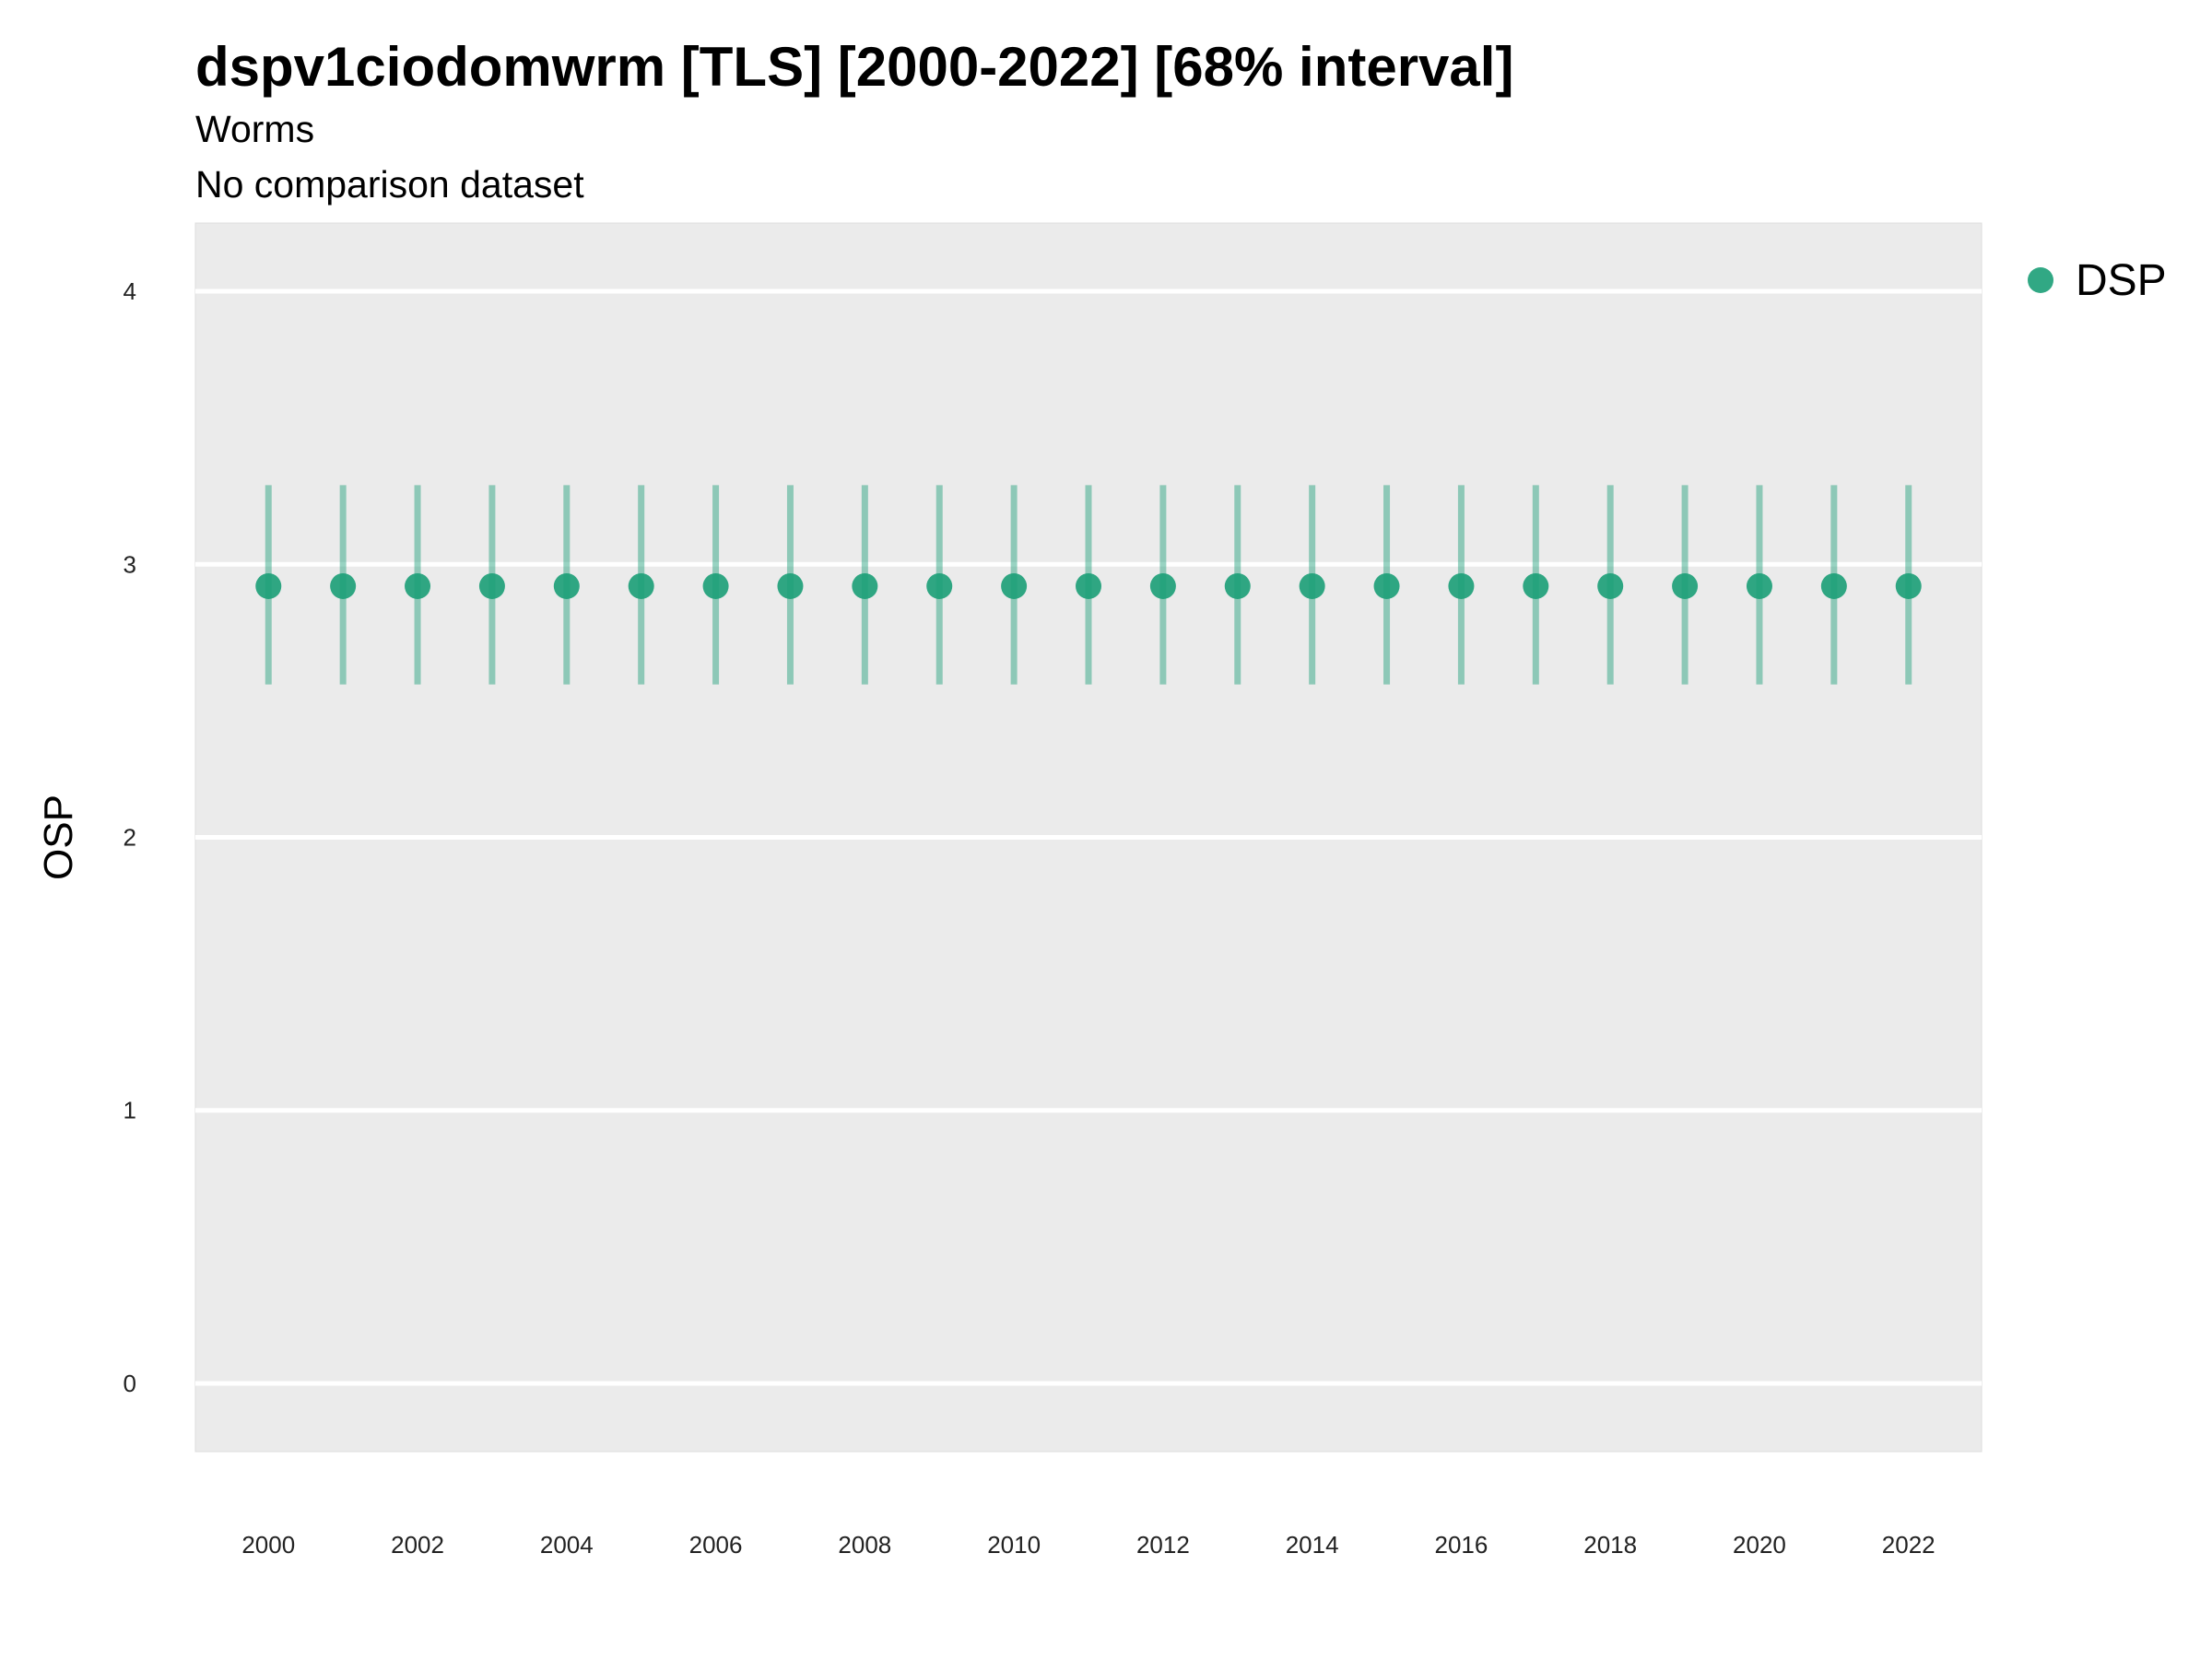  What do you see at coordinates (1536, 585) in the screenshot?
I see `data-point-2017` at bounding box center [1536, 585].